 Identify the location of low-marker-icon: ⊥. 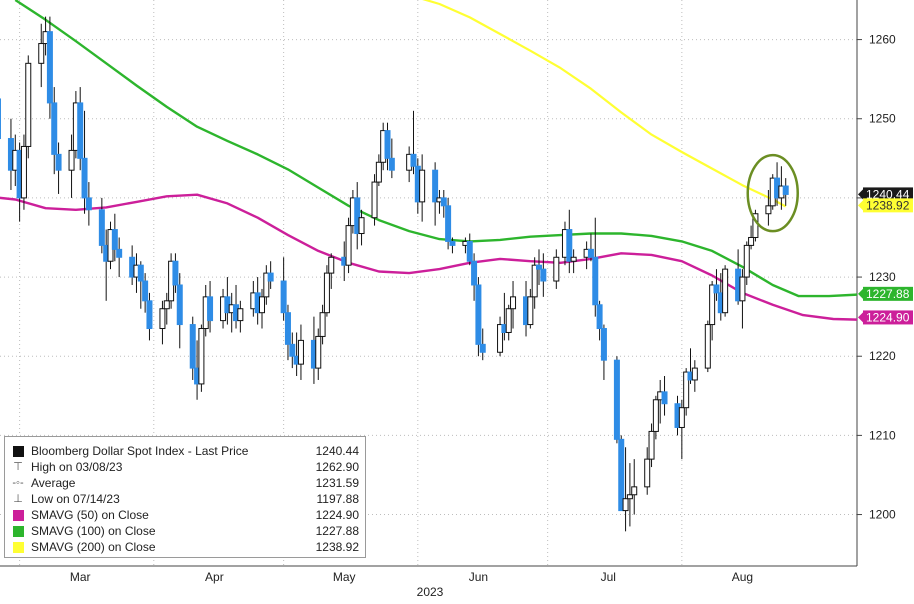
(18, 499).